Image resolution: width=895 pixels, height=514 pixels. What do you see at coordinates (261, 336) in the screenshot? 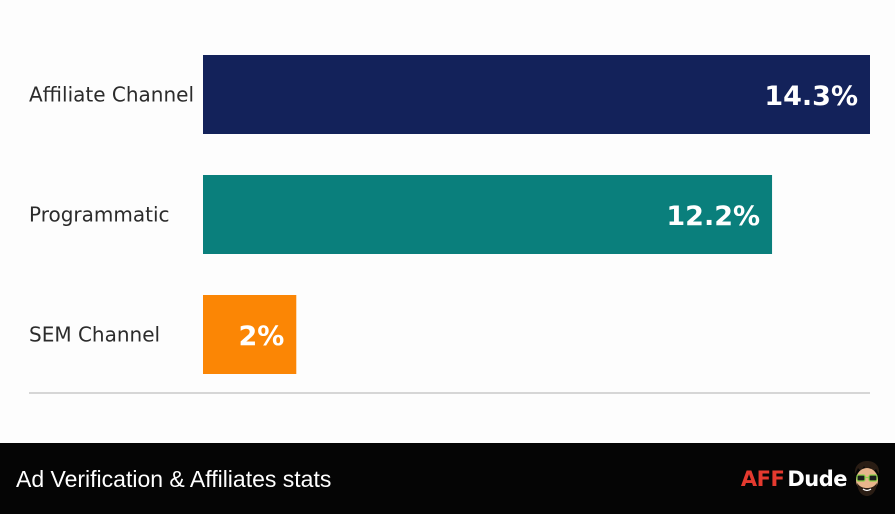
I see `value-label: 2%` at bounding box center [261, 336].